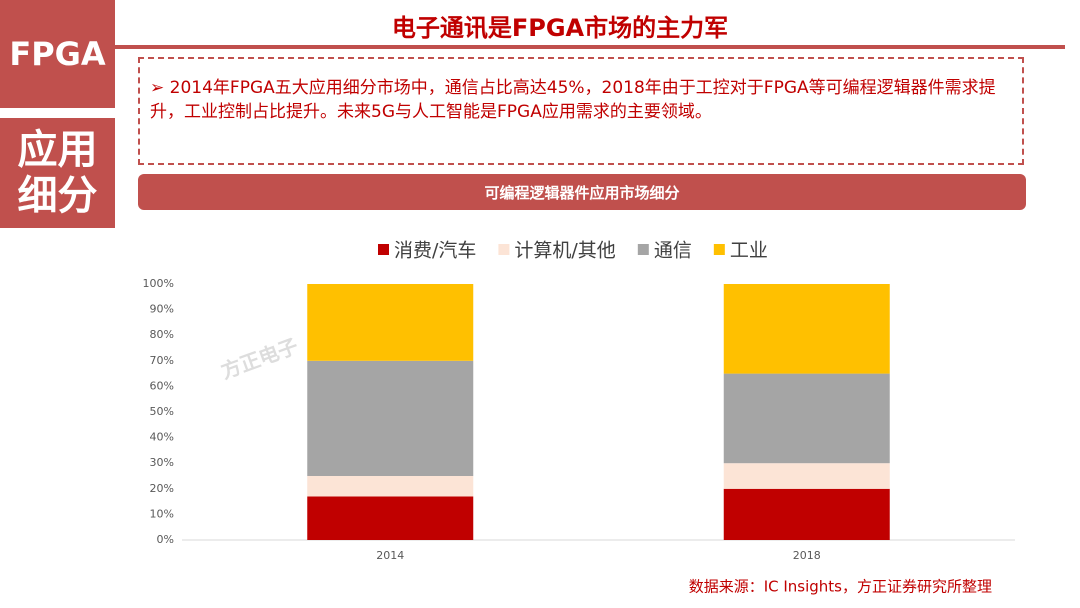 Image resolution: width=1080 pixels, height=608 pixels. I want to click on legend-label: 消费/汽车, so click(435, 251).